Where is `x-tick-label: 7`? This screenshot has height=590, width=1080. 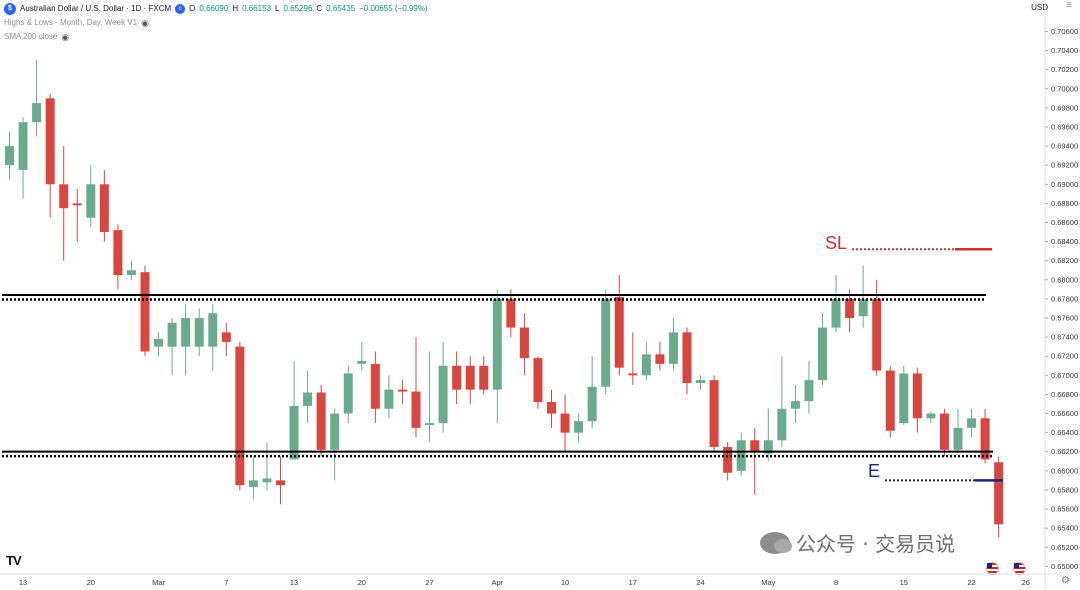 x-tick-label: 7 is located at coordinates (226, 582).